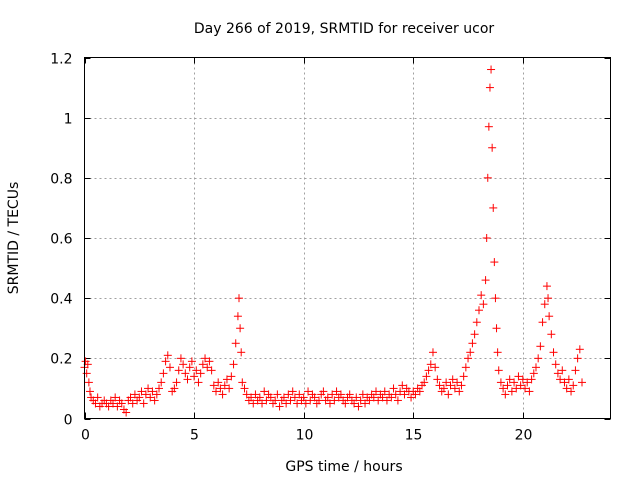 This screenshot has width=640, height=480. I want to click on y-axis-label: SRMTID / TECUs, so click(14, 238).